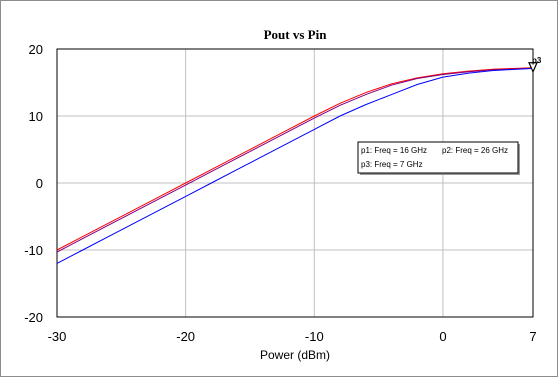  I want to click on chart-title: Pout vs Pin, so click(296, 34).